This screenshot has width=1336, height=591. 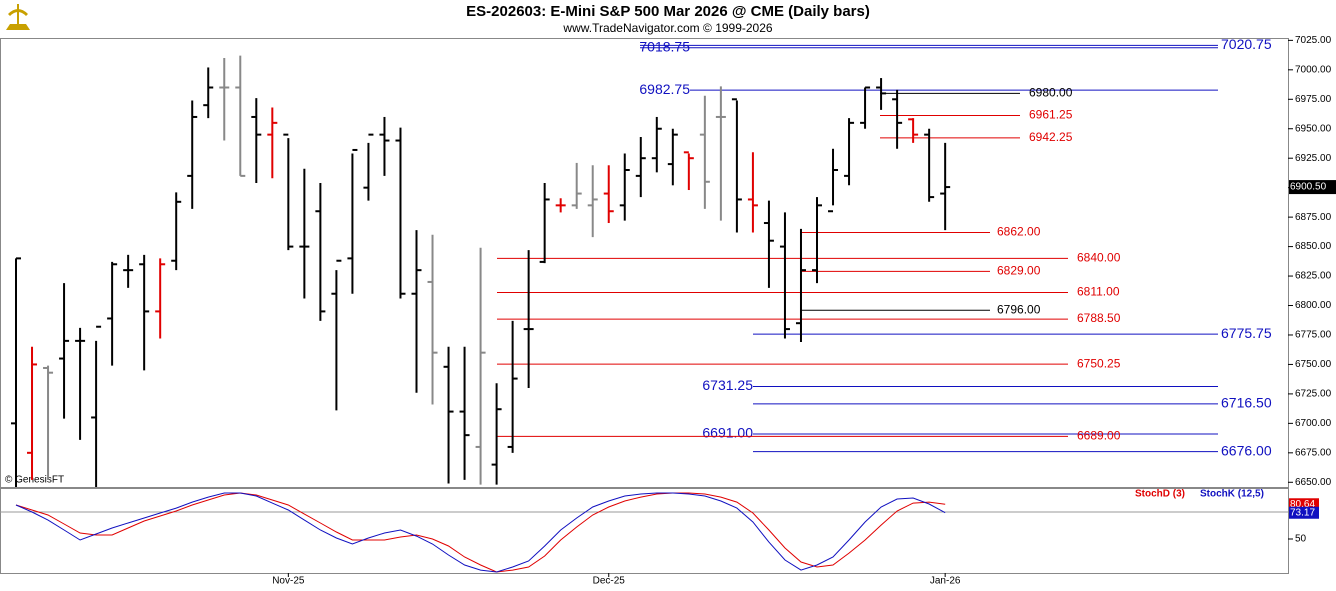 I want to click on level-label: 6840.00, so click(x=1099, y=258).